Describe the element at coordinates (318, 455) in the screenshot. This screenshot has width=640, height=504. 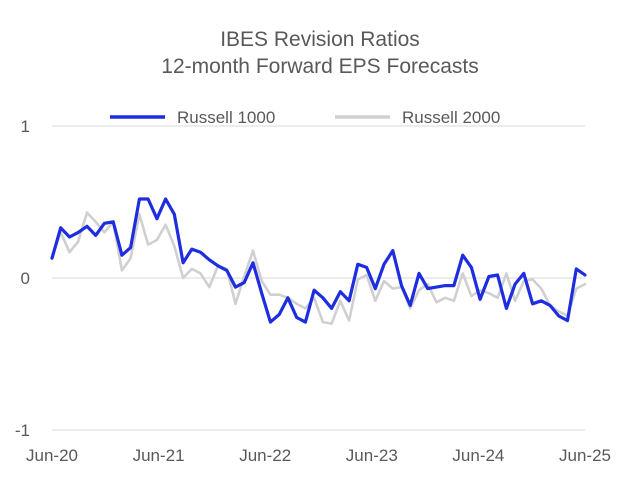
I see `x-axis-tick-labels: Jun-20 Jun-21 Jun-22 Jun-23 Jun-24 Jun-25` at that location.